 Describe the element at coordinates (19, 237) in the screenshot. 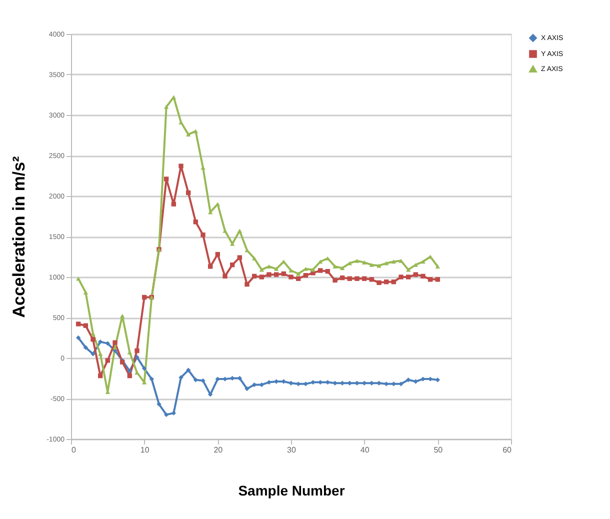

I see `y-axis-title: Acceleration in m/s²` at that location.